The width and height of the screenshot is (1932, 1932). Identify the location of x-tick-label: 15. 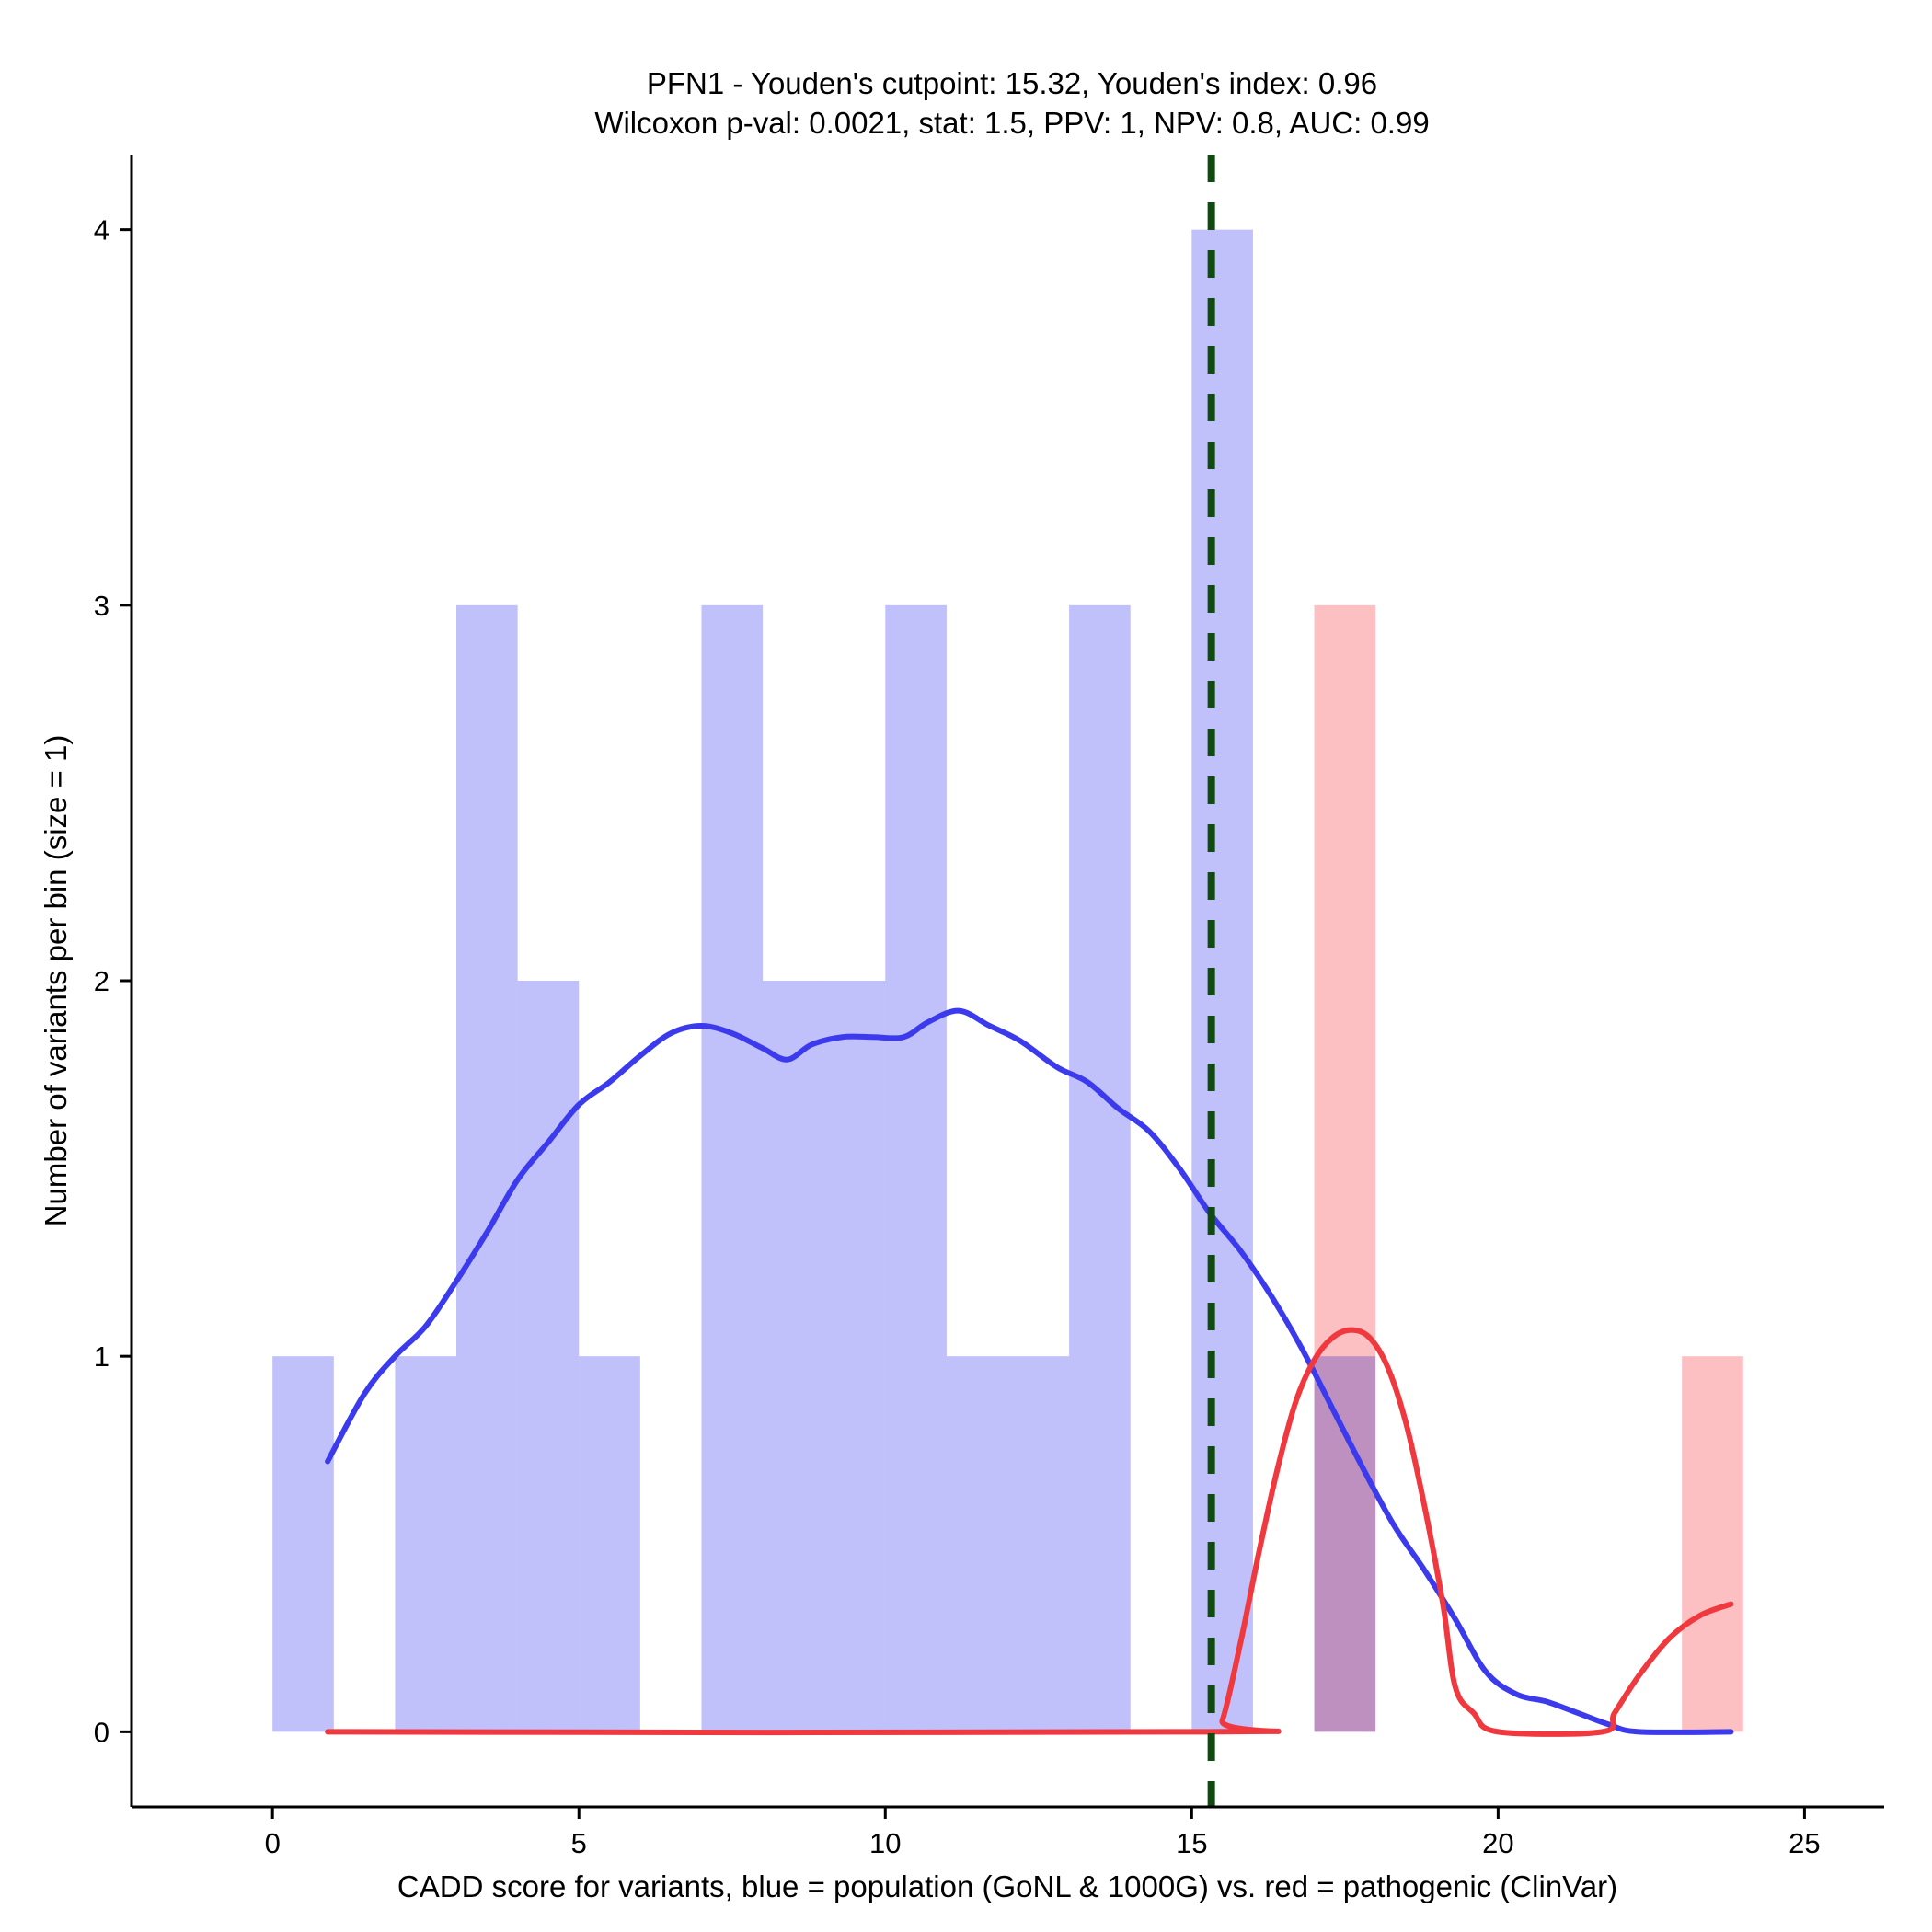
(1191, 1843).